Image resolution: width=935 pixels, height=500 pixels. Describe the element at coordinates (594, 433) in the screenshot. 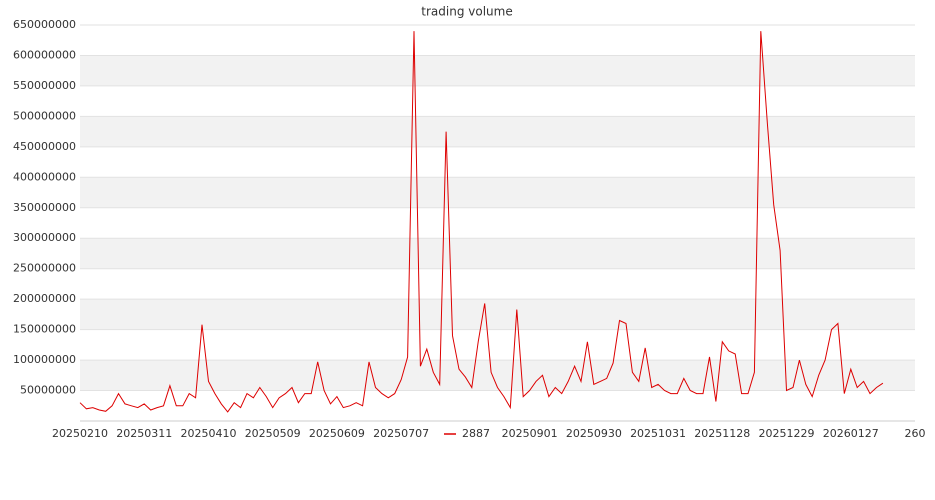

I see `x-tick-label: 20250930` at that location.